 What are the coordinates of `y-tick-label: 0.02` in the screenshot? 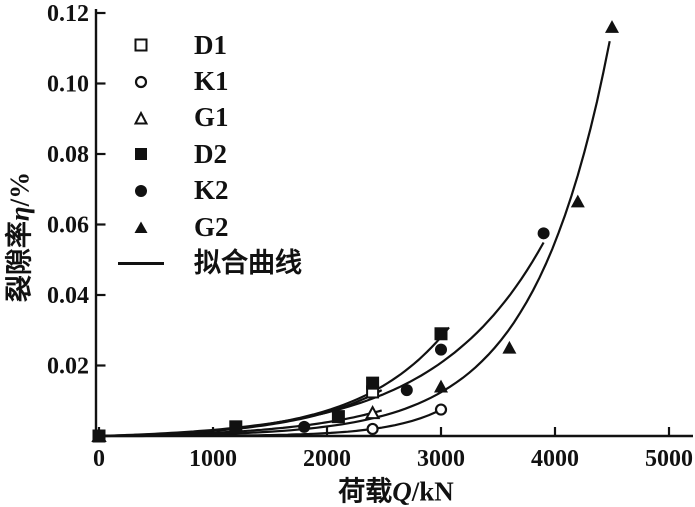 It's located at (68, 367).